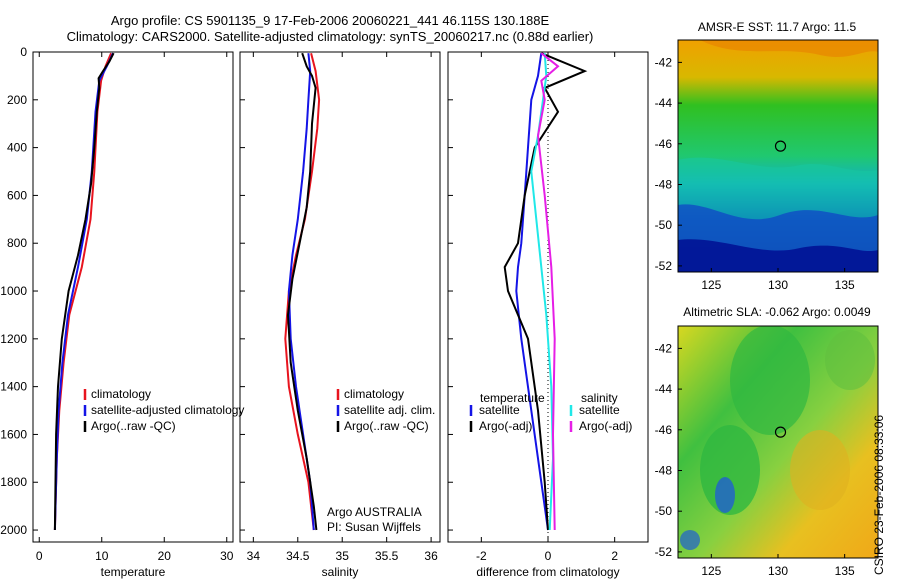  Describe the element at coordinates (548, 291) in the screenshot. I see `series-line-magenta` at that location.